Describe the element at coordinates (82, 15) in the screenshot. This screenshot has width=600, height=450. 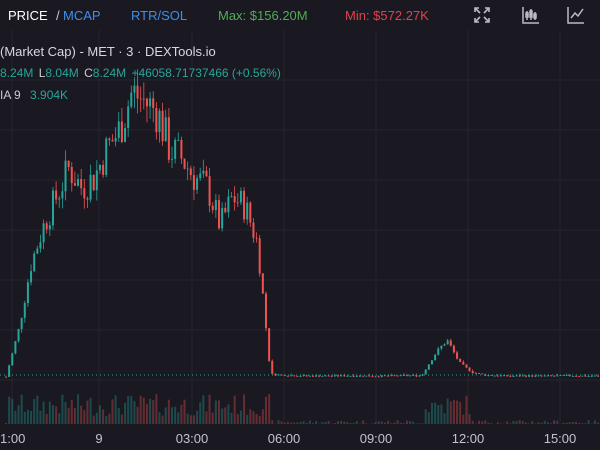
I see `mcap-toggle: MCAP` at that location.